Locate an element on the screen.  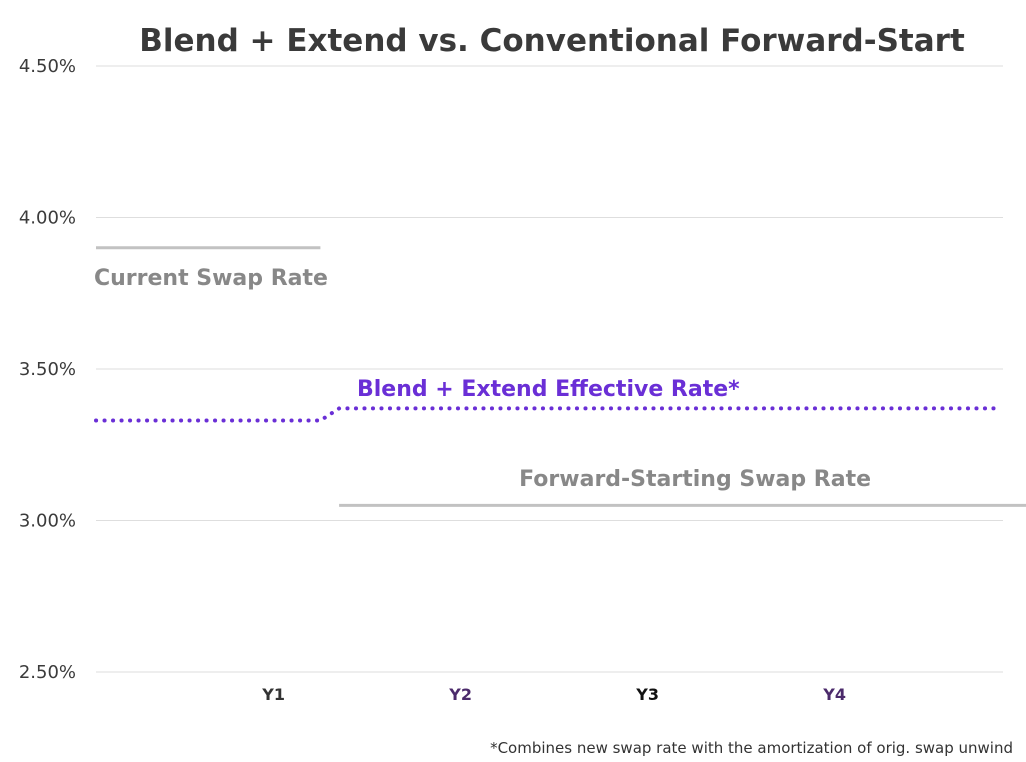
series-label: Blend + Extend Effective Rate* is located at coordinates (548, 389).